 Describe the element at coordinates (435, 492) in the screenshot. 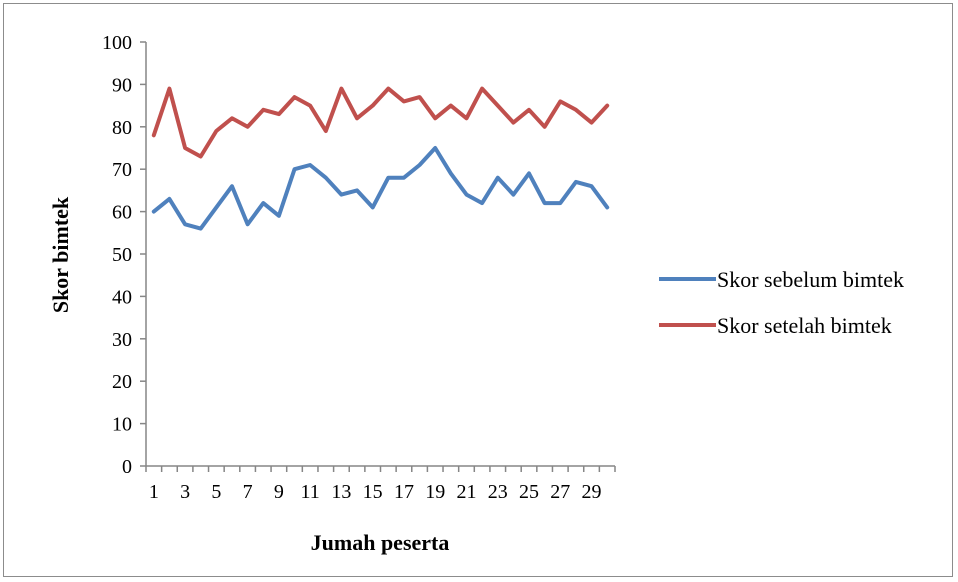

I see `x-tick-label: 19` at that location.